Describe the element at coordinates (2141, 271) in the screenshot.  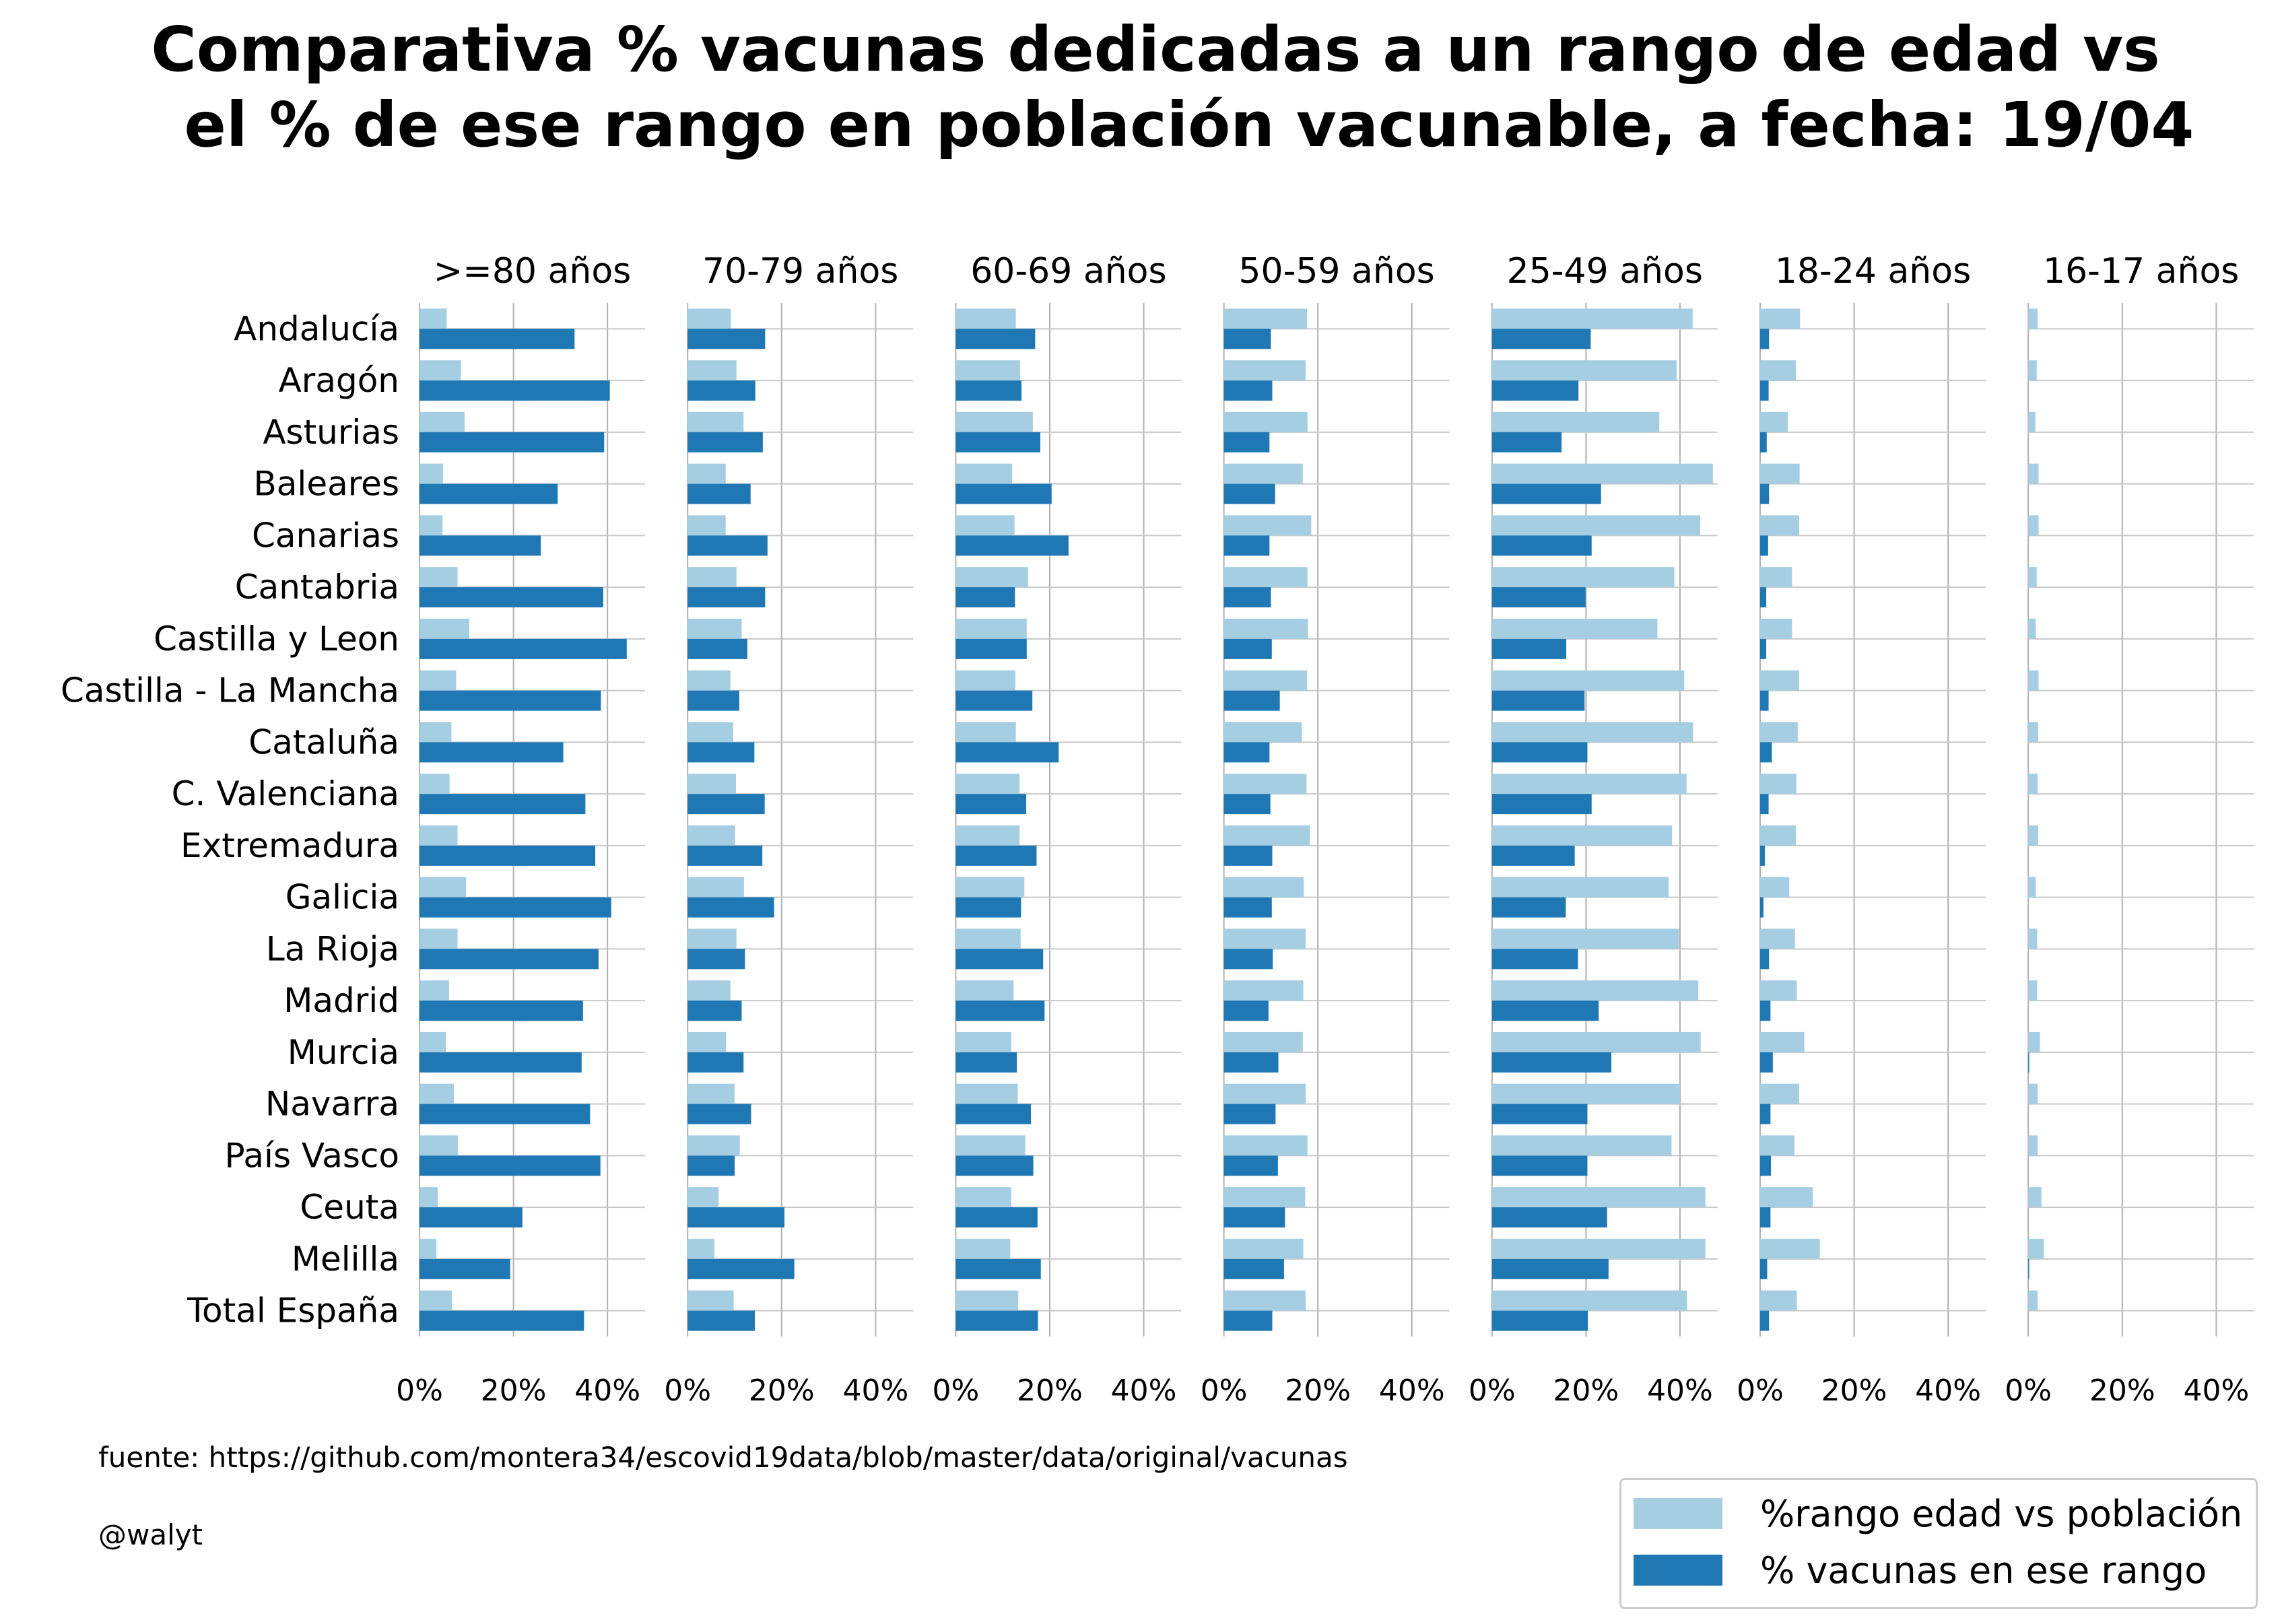
I see `panel-title: 16-17 años` at that location.